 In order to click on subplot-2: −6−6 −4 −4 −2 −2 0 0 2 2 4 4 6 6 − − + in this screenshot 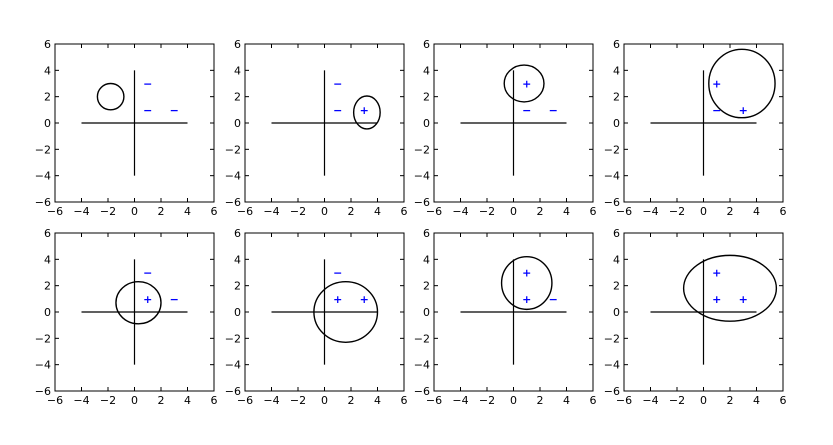, I will do `click(316, 128)`.